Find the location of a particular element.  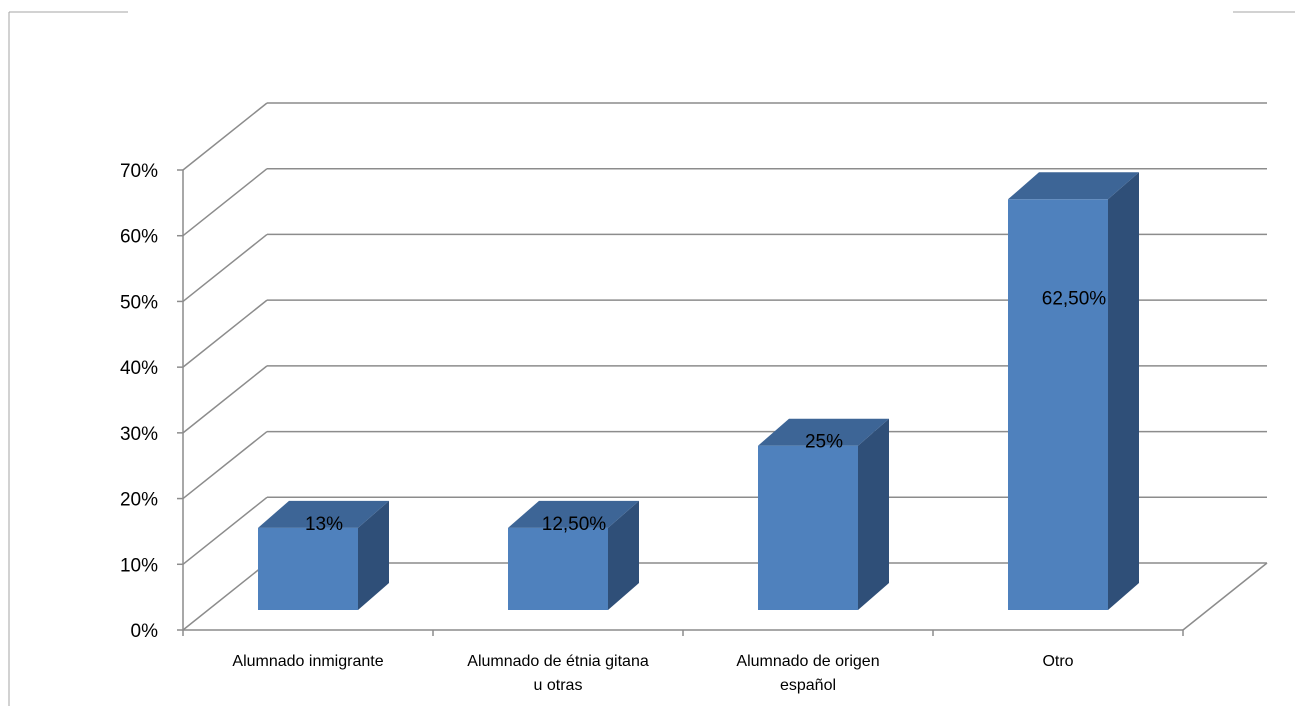

data-label: 25% is located at coordinates (824, 442).